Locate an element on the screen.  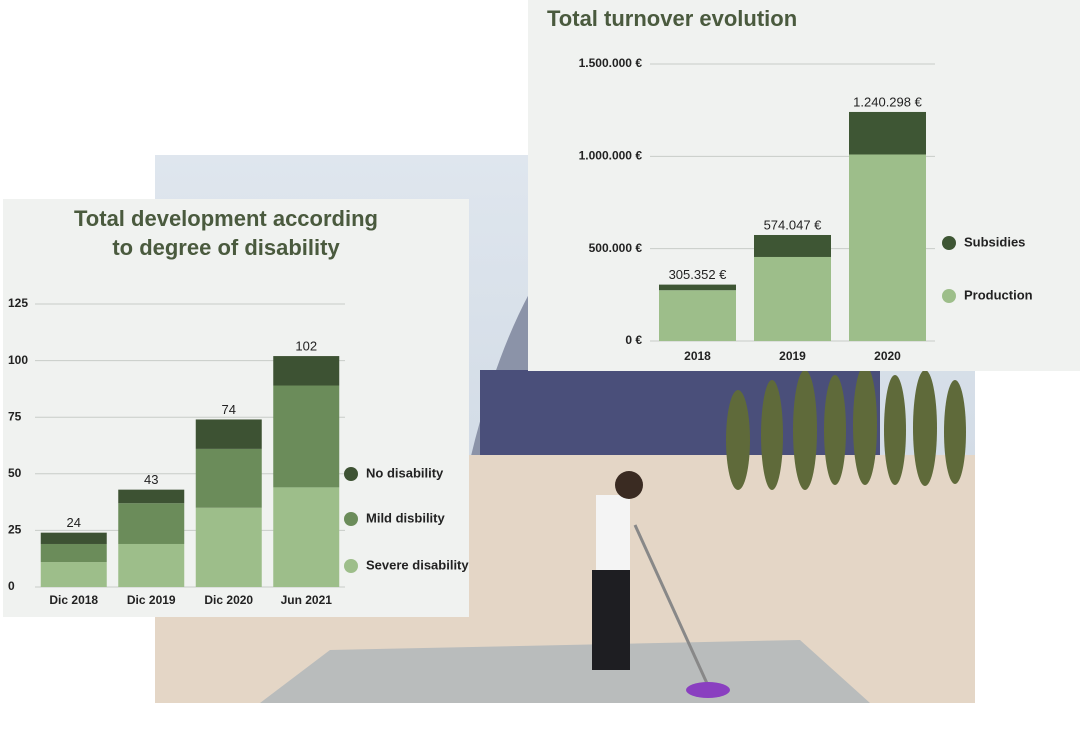
total-label: 1.240.298 € is located at coordinates (887, 101).